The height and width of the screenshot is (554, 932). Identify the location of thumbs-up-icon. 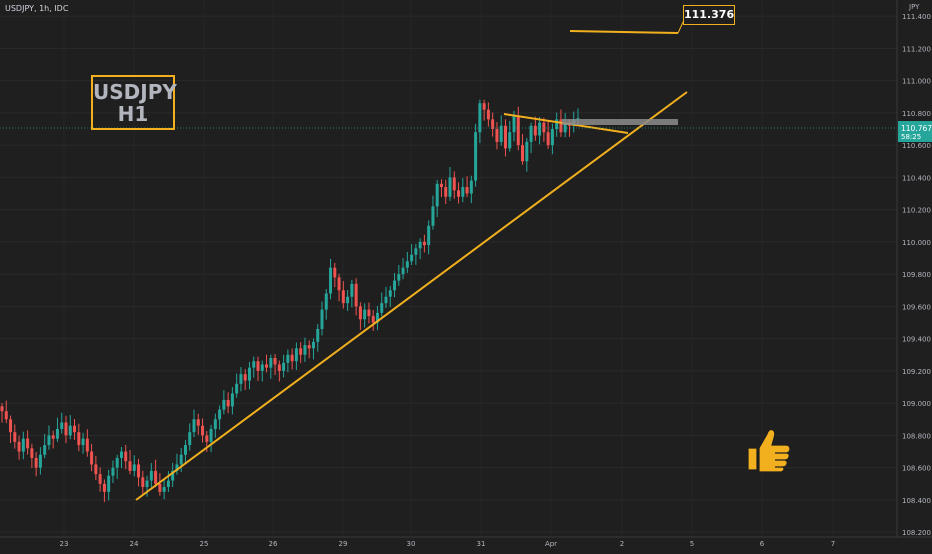
(768, 450).